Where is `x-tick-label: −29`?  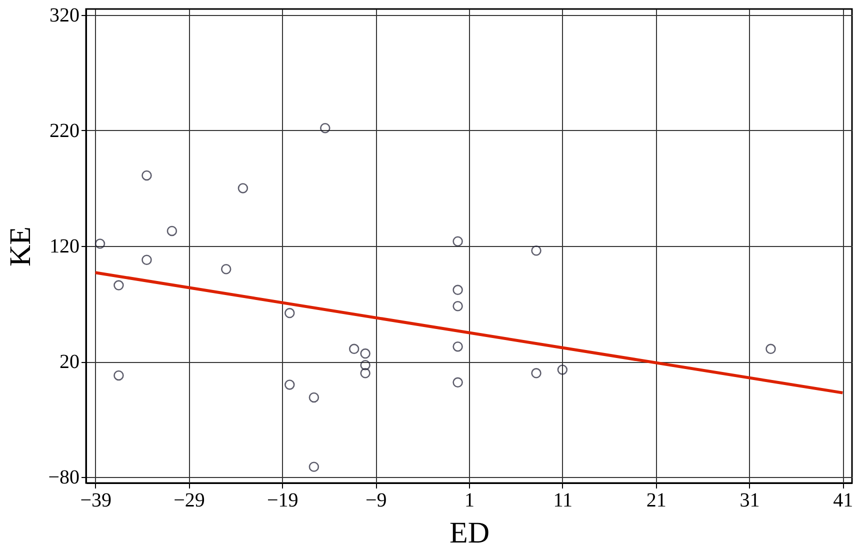 x-tick-label: −29 is located at coordinates (189, 501).